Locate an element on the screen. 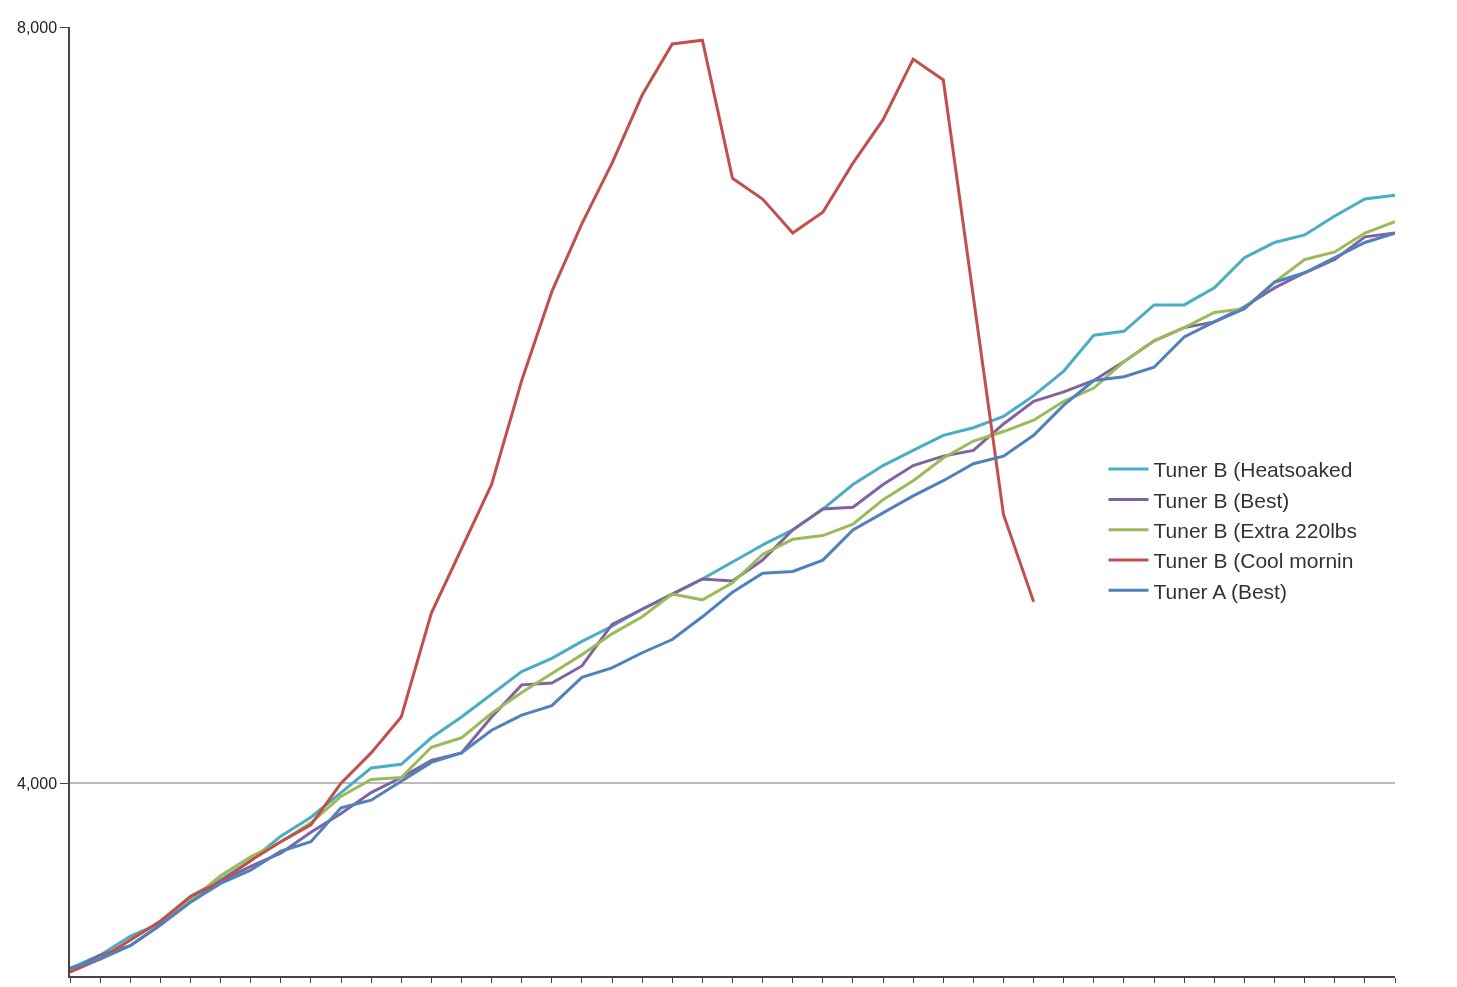  legend-label: Tuner A (Best) is located at coordinates (1220, 591).